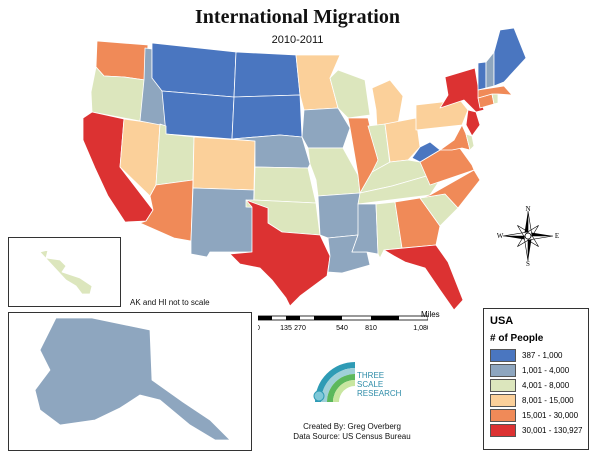  Describe the element at coordinates (170, 302) in the screenshot. I see `inset-scale-note: AK and HI not to scale` at that location.